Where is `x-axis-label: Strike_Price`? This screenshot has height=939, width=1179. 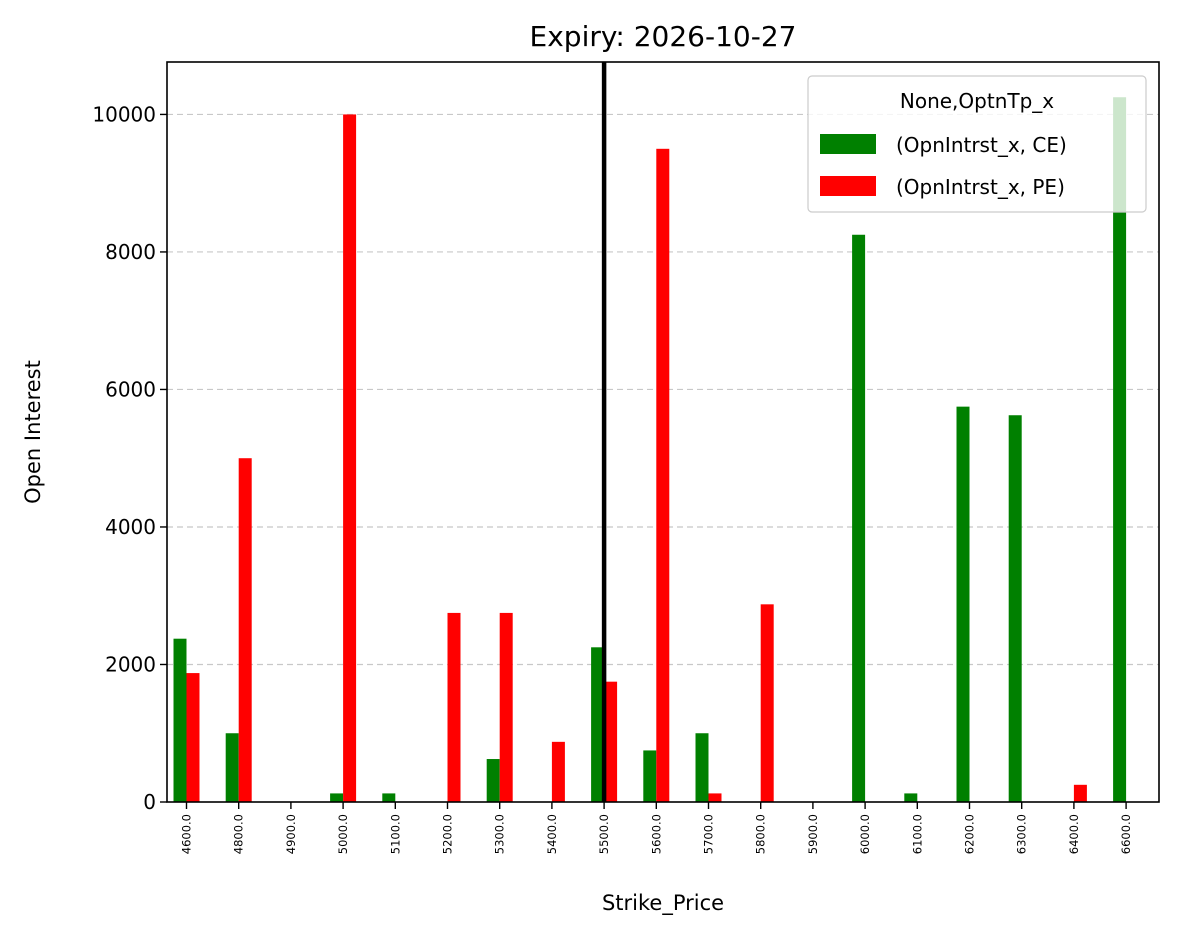 x-axis-label: Strike_Price is located at coordinates (663, 903).